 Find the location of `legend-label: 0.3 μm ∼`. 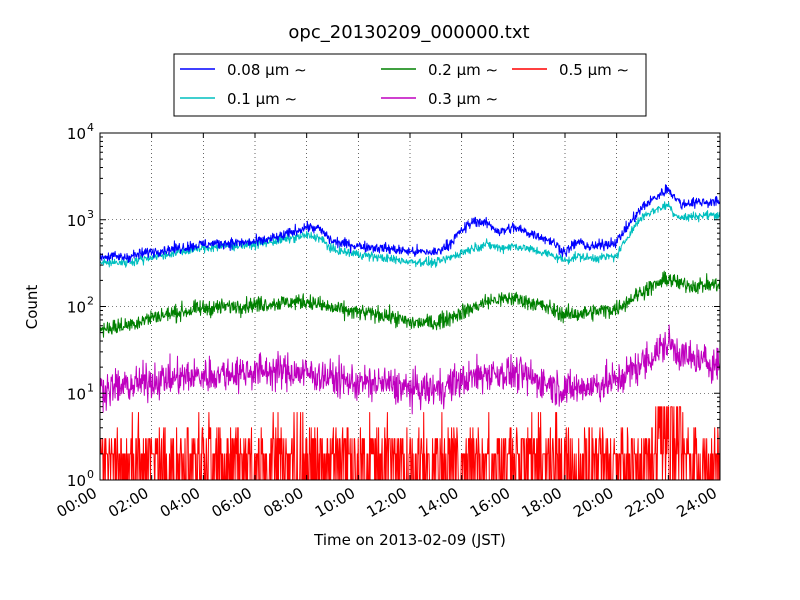

legend-label: 0.3 μm ∼ is located at coordinates (463, 99).